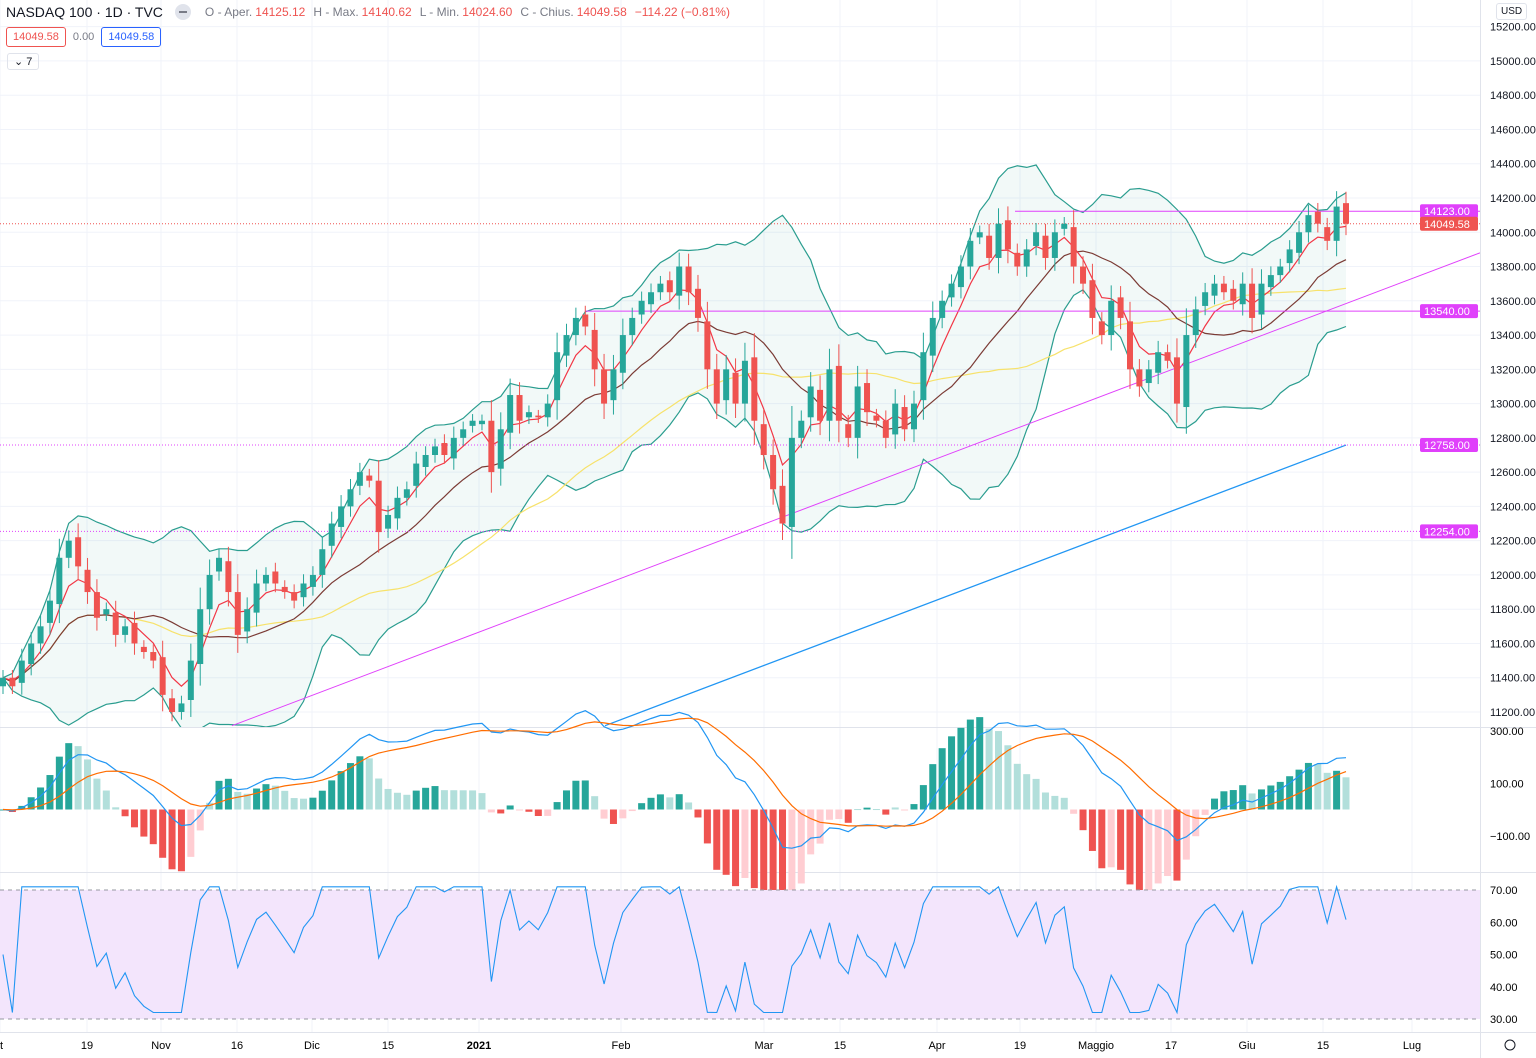  What do you see at coordinates (487, 12) in the screenshot?
I see `low-value: 14024.60` at bounding box center [487, 12].